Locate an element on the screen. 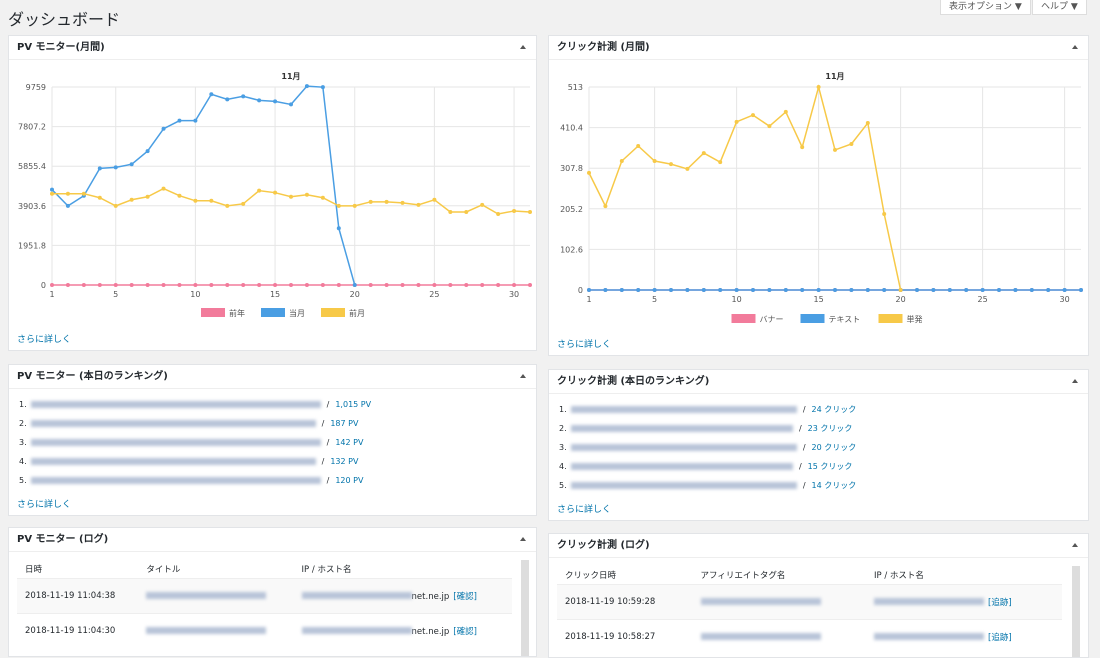 This screenshot has height=658, width=1100. log-row: 2018-11-19 11:04:38 net.ne.jp [確認] is located at coordinates (264, 596).